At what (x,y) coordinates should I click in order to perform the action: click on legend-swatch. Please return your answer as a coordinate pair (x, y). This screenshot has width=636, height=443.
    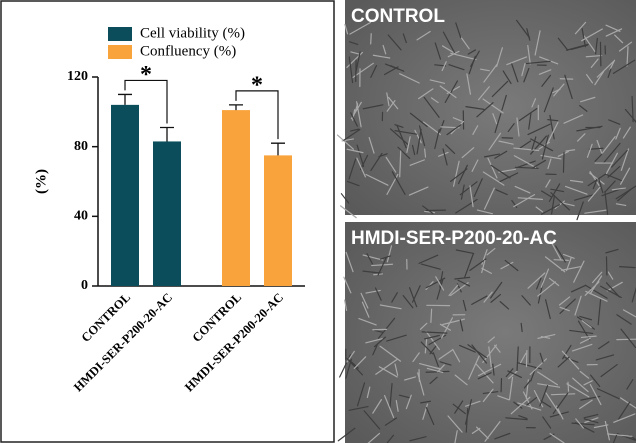
    Looking at the image, I should click on (120, 34).